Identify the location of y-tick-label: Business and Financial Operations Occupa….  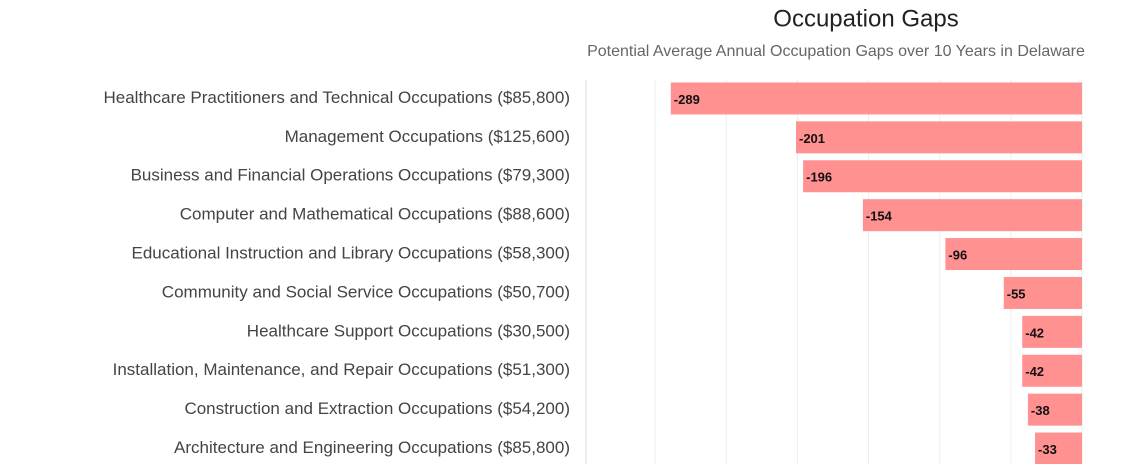
(350, 175).